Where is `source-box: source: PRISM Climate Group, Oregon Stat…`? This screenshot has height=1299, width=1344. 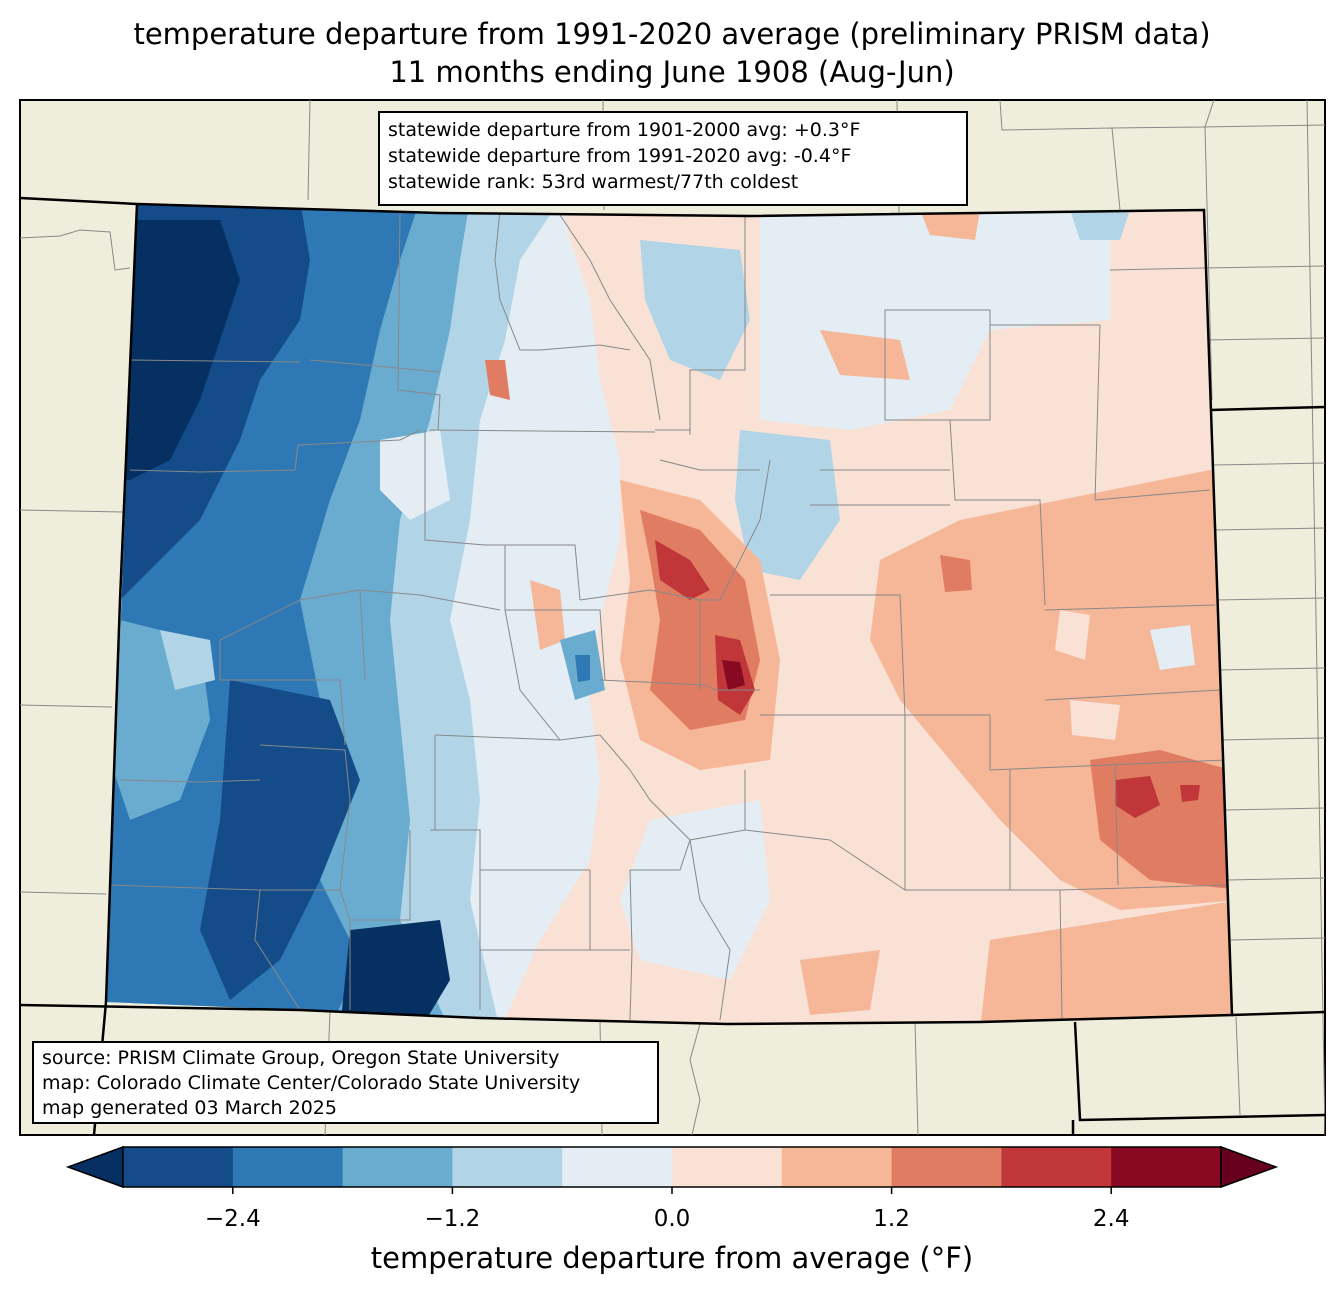
source-box: source: PRISM Climate Group, Oregon Stat… is located at coordinates (345, 1082).